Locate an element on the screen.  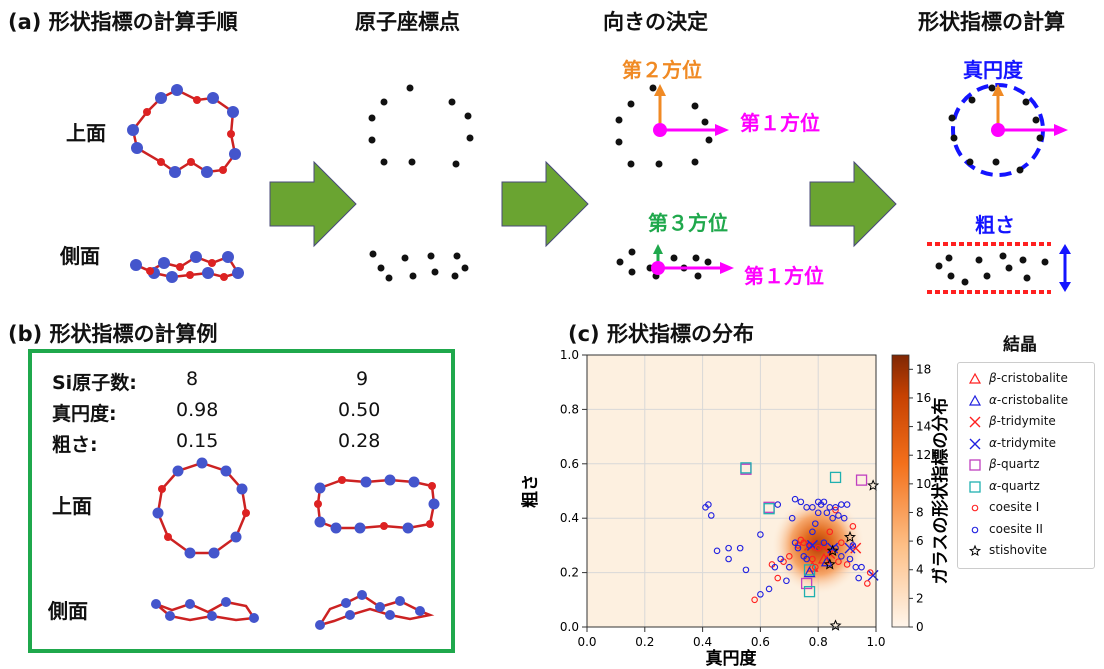
legend-label: β-quartz is located at coordinates (1014, 464).